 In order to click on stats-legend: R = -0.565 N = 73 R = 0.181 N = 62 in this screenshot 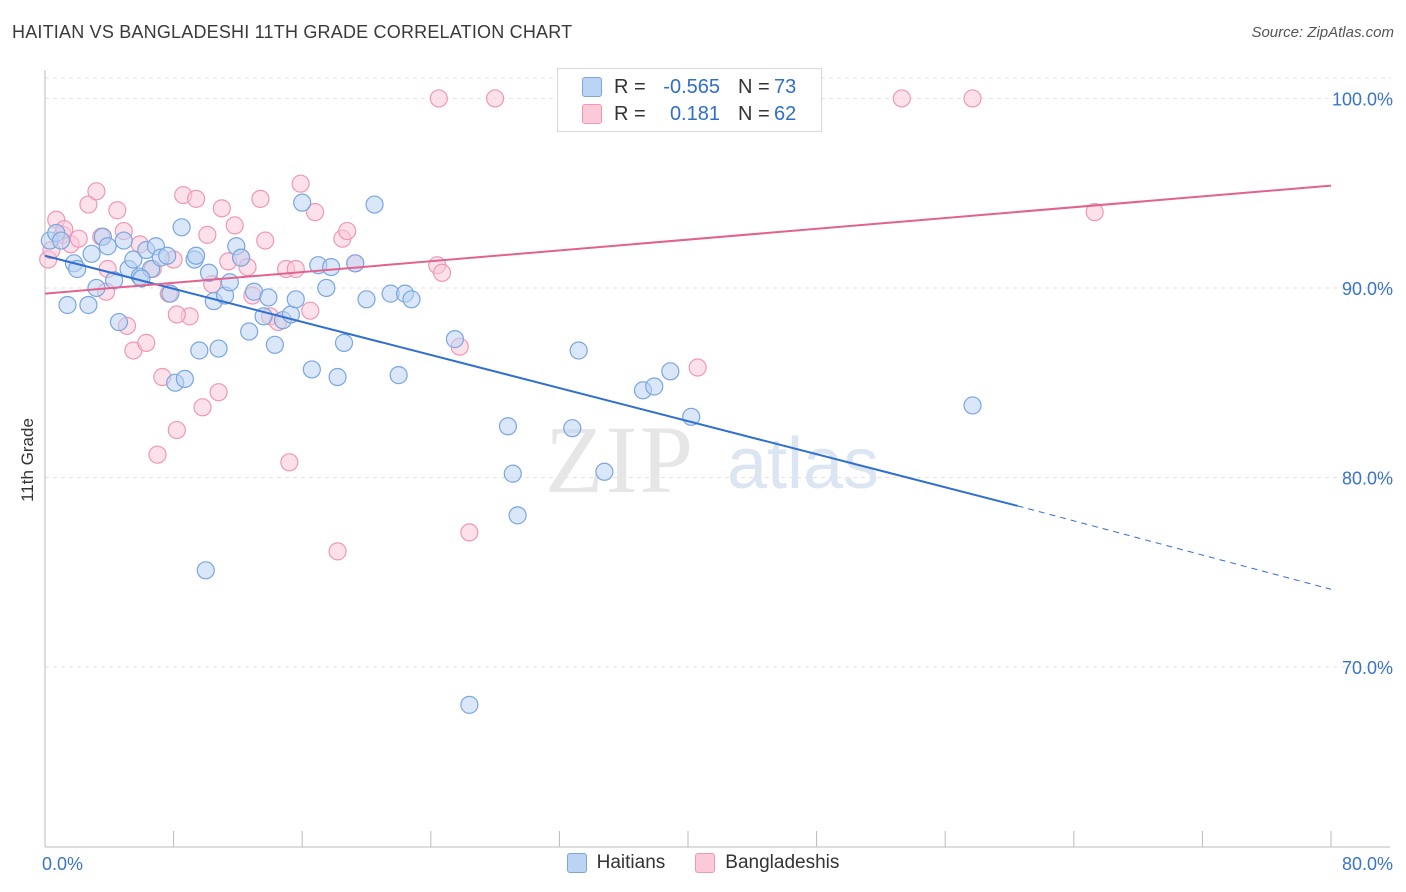, I will do `click(689, 100)`.